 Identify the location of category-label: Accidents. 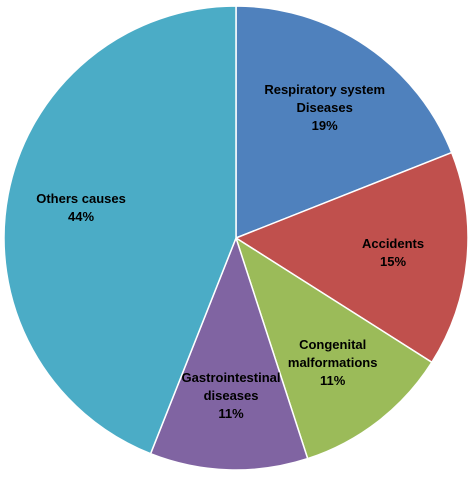
(393, 243).